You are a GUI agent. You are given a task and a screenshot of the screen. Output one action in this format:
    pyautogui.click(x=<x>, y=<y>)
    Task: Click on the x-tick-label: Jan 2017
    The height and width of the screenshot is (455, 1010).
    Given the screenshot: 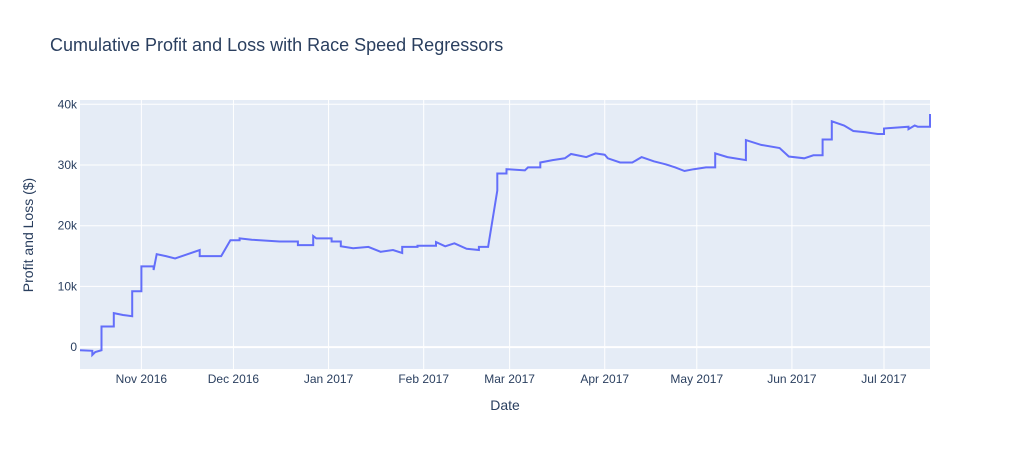 What is the action you would take?
    pyautogui.click(x=329, y=379)
    